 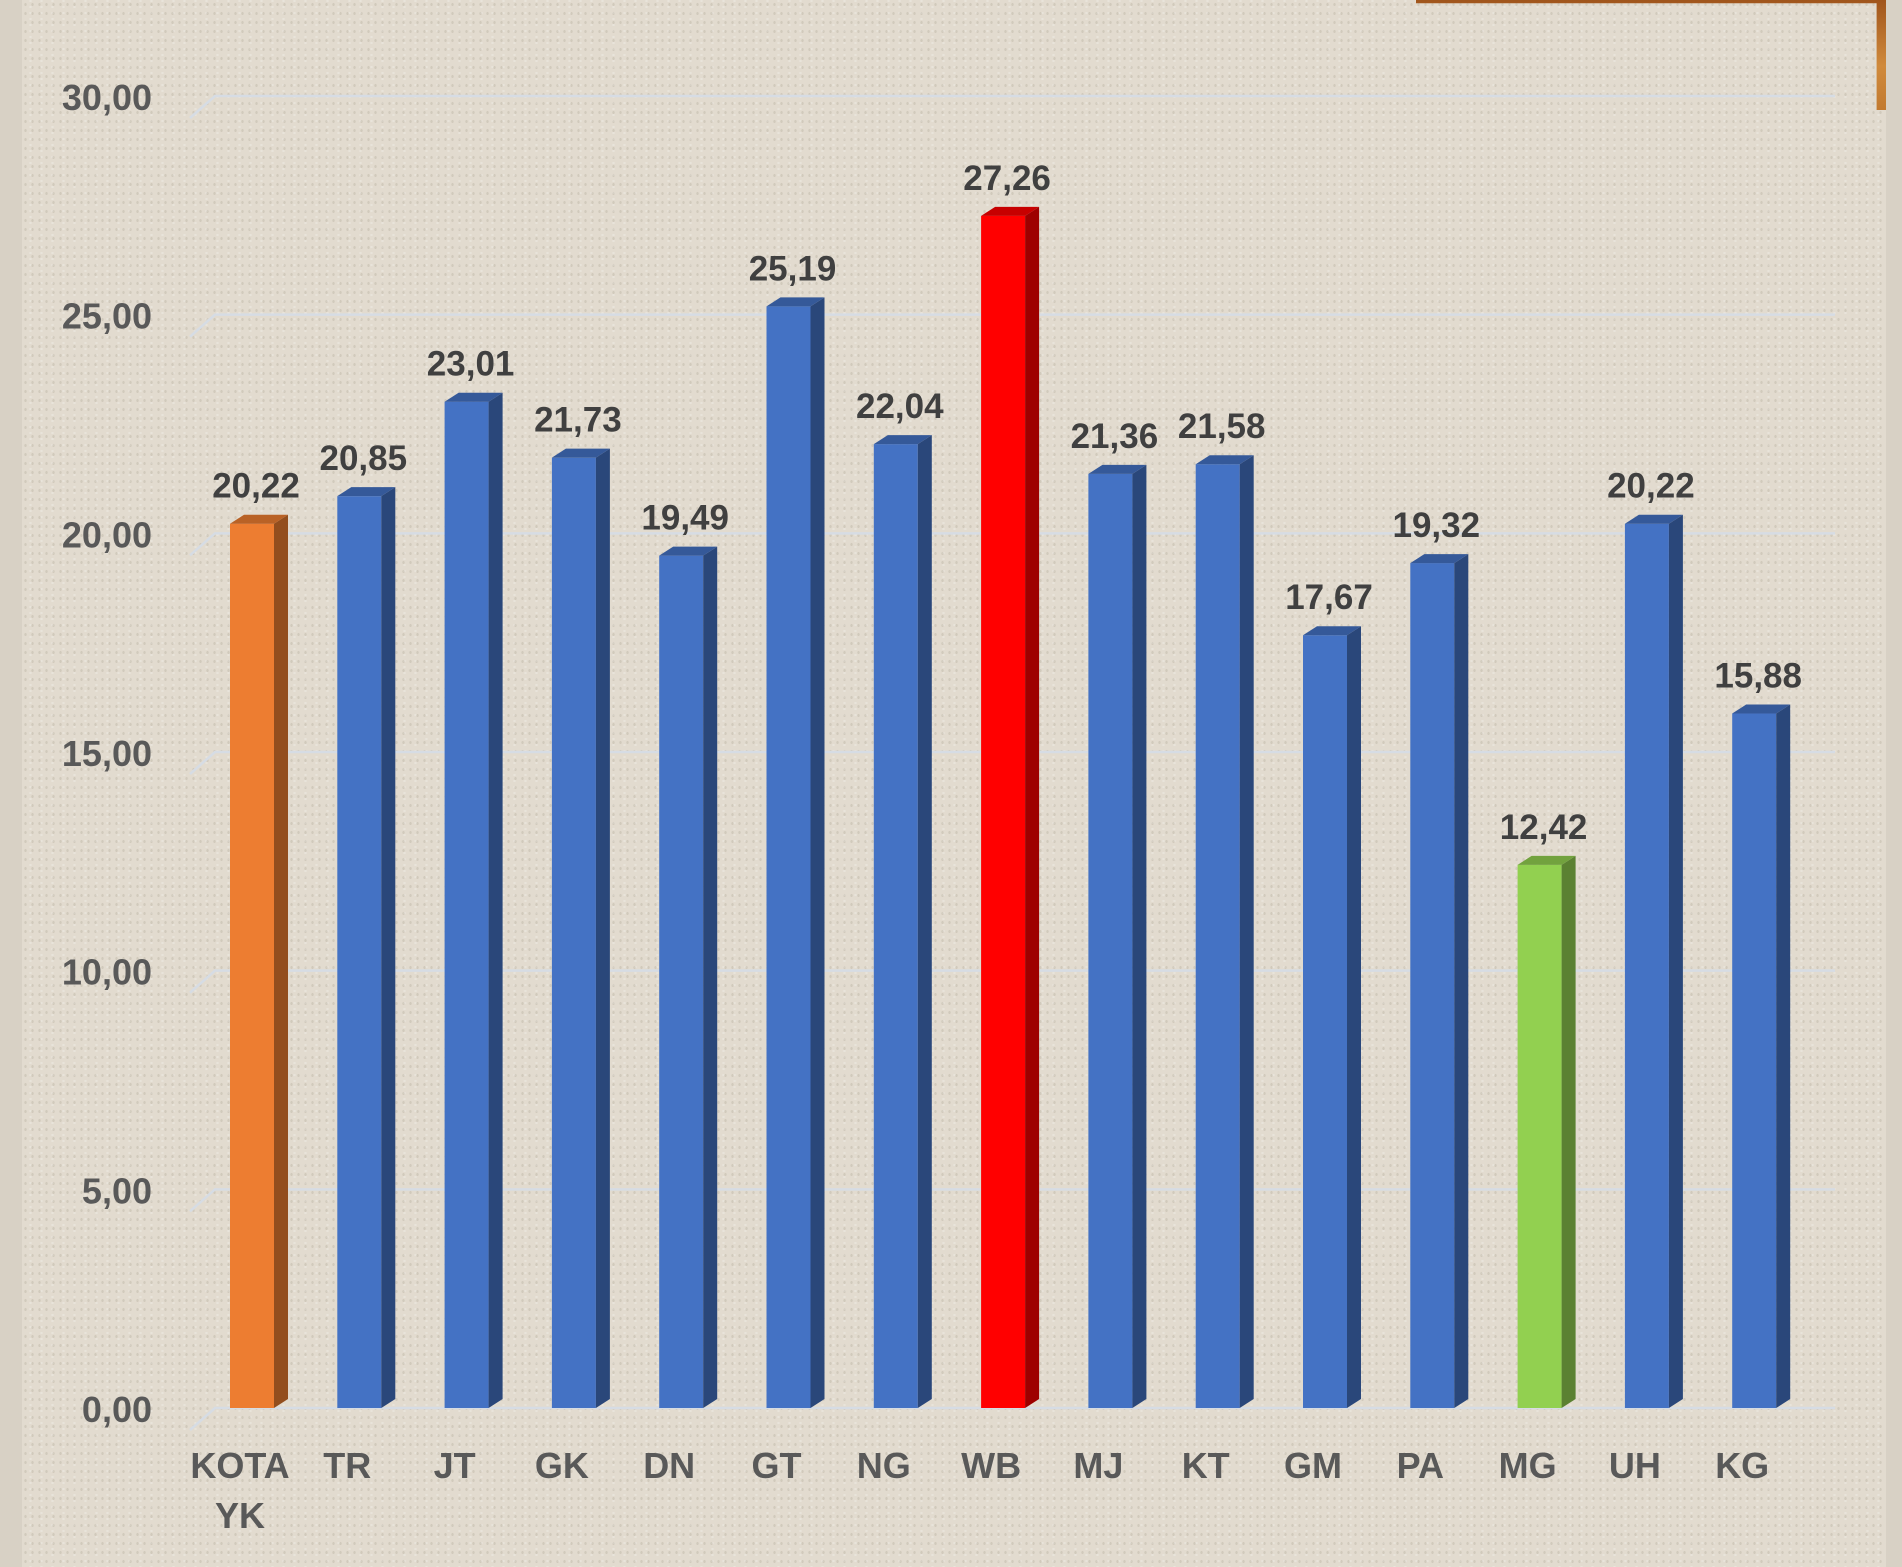 I want to click on x-tick-label: GK, so click(x=562, y=1465).